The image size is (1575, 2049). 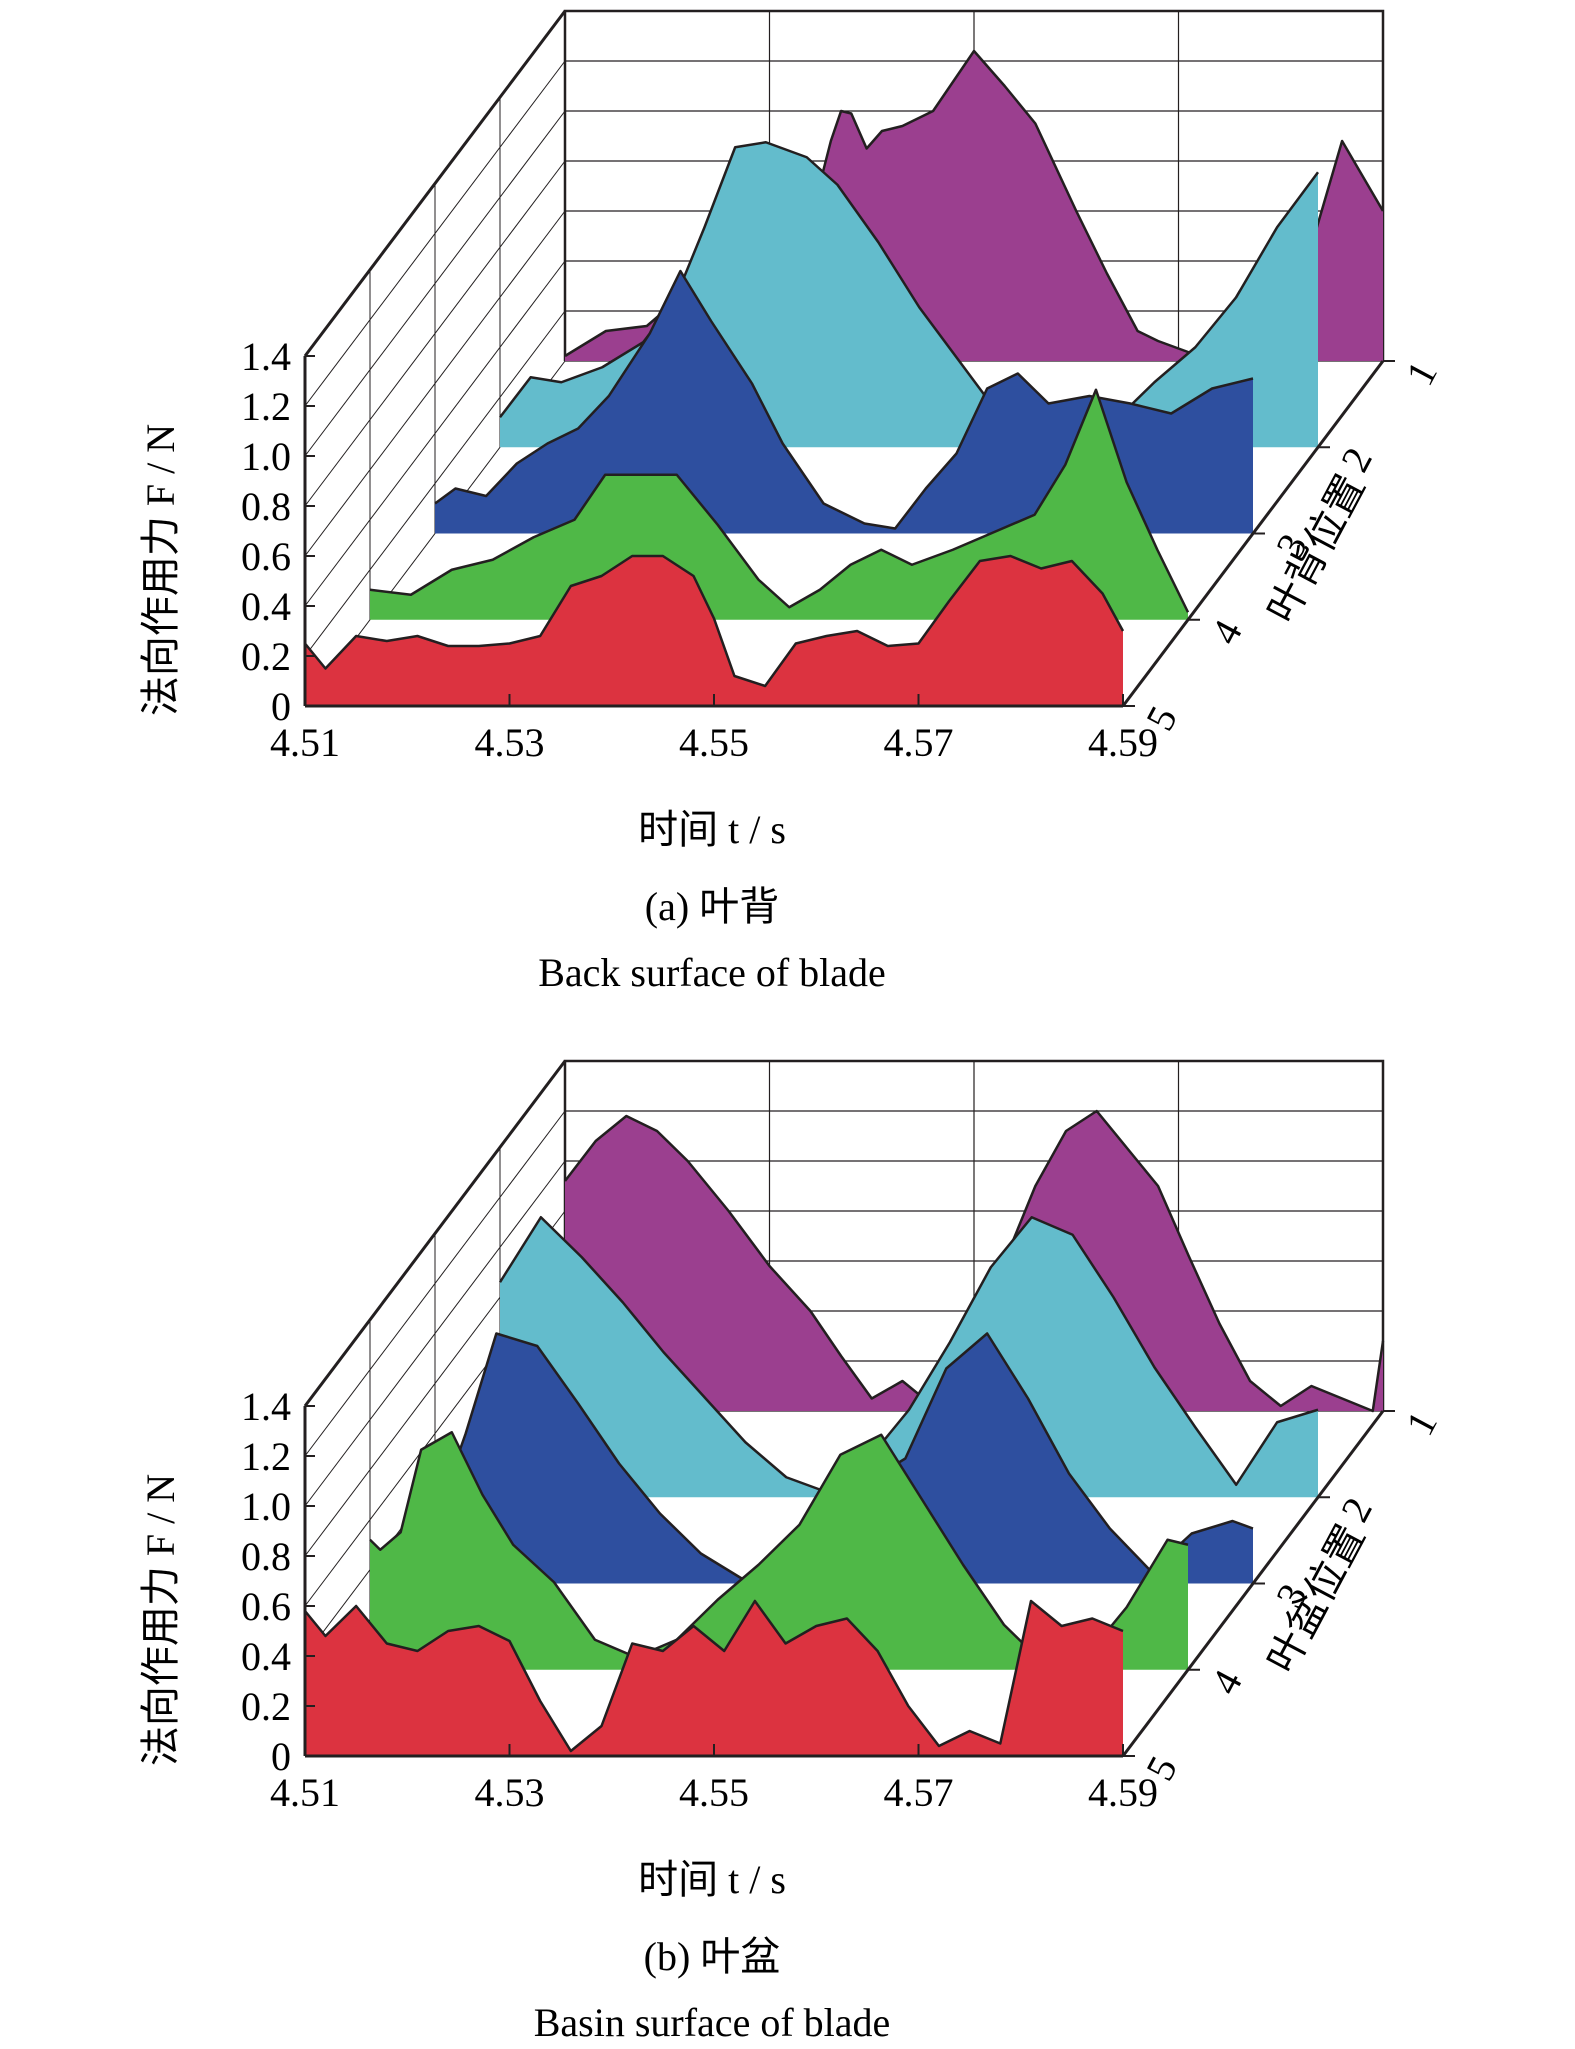 What do you see at coordinates (712, 972) in the screenshot?
I see `caption-en: Back surface of blade` at bounding box center [712, 972].